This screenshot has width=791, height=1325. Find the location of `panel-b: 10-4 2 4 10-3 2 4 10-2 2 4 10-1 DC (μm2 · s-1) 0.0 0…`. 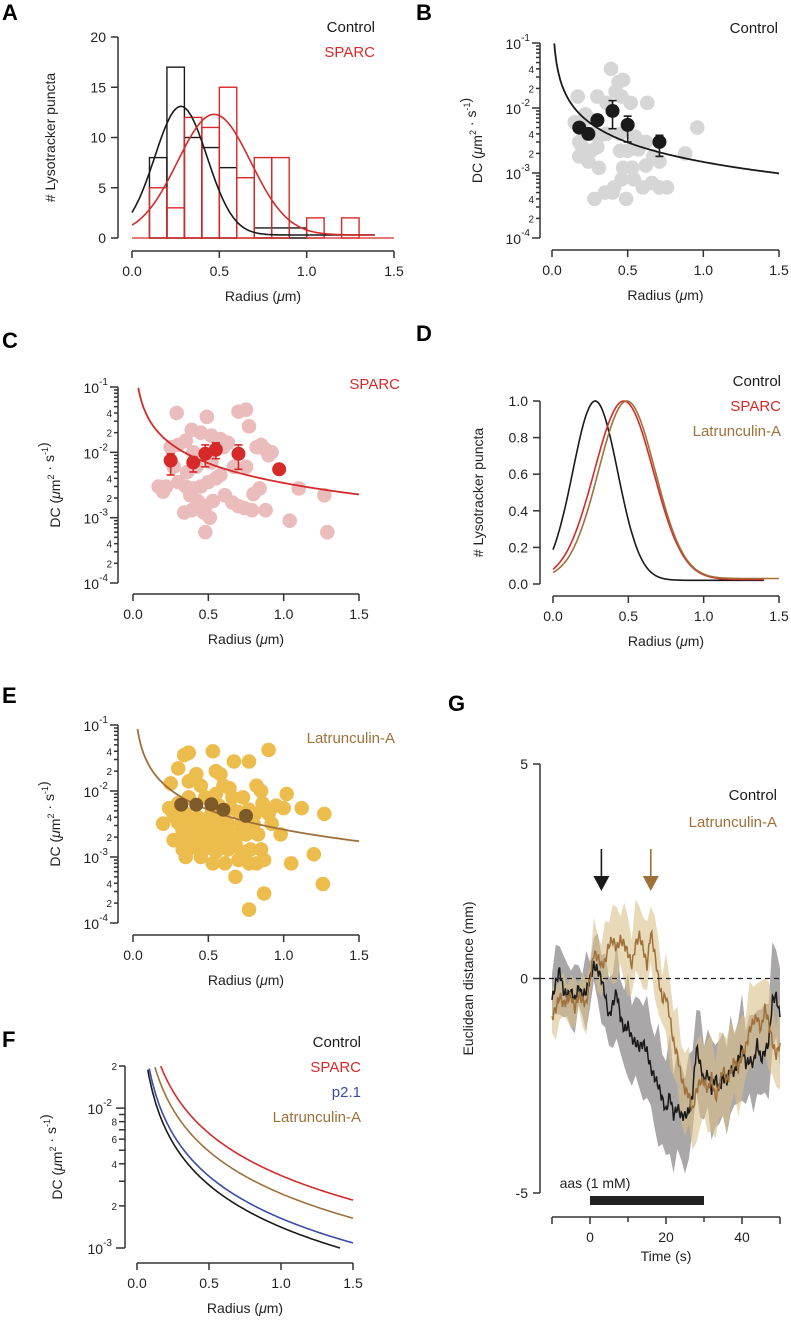

panel-b: 10-4 2 4 10-3 2 4 10-2 2 4 10-1 DC (μm2 · s-1) 0.0 0… is located at coordinates (623, 161).